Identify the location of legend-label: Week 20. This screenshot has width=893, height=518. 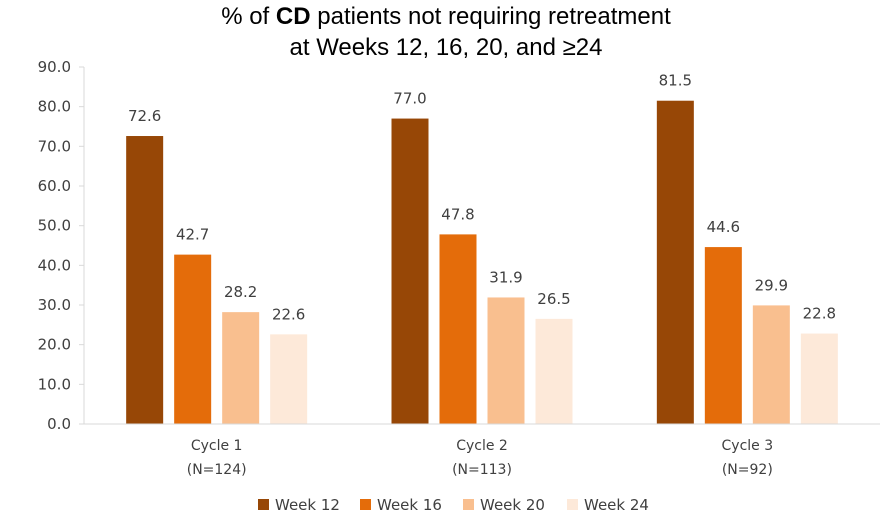
(512, 505).